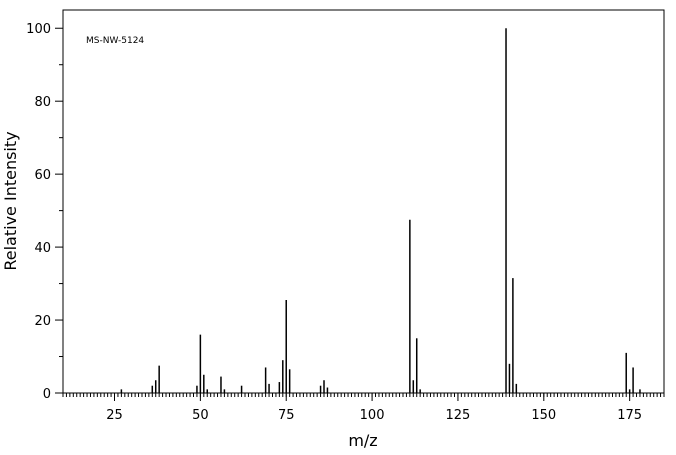  What do you see at coordinates (362, 440) in the screenshot?
I see `x-axis-label: m/z` at bounding box center [362, 440].